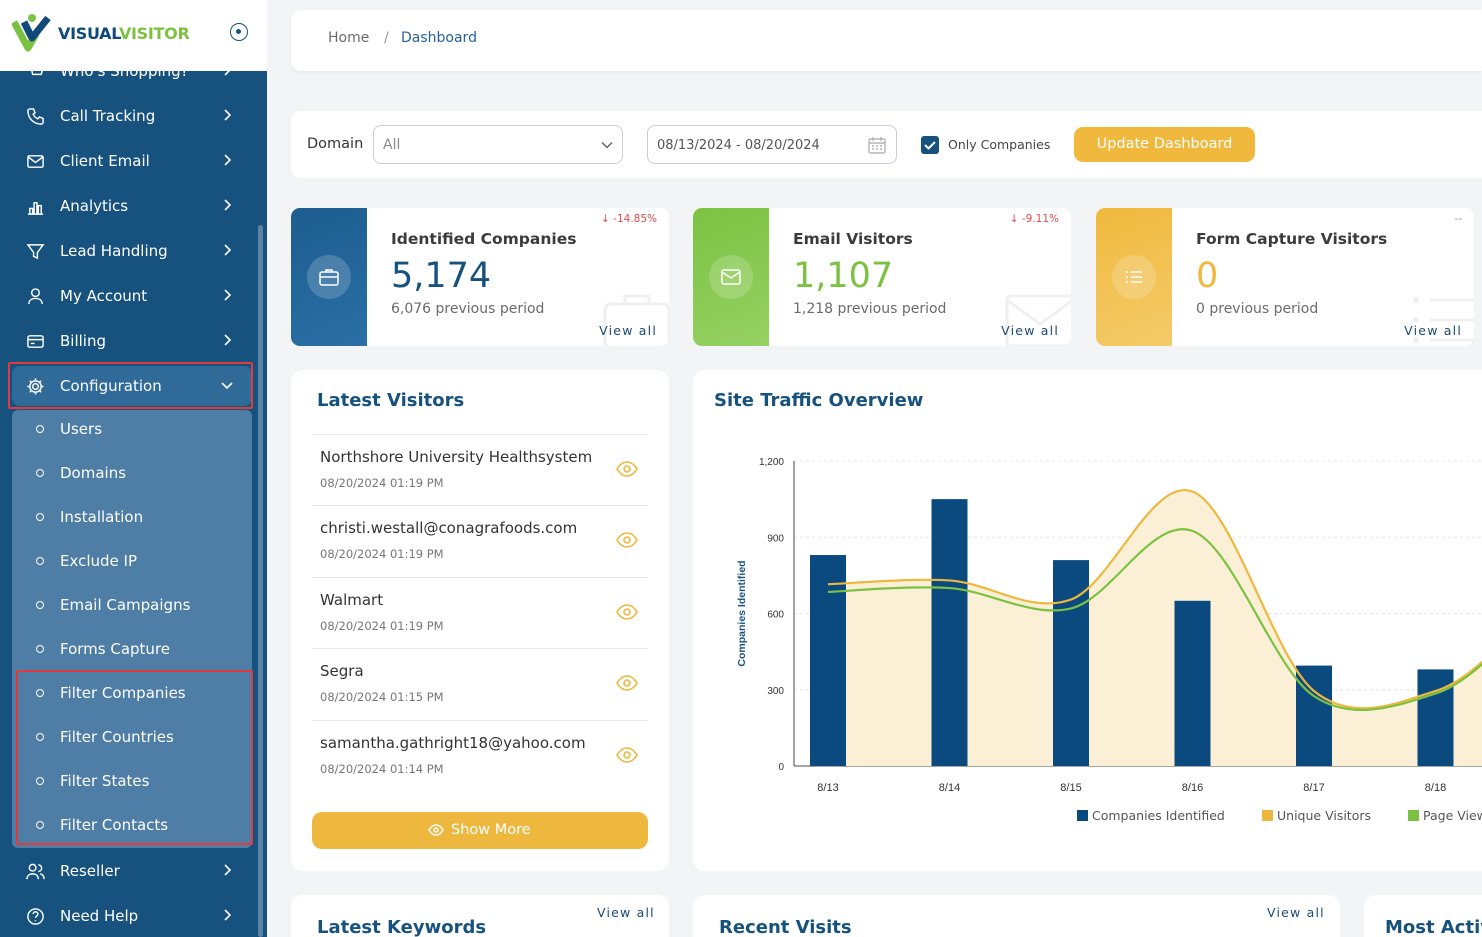 This screenshot has width=1482, height=937. I want to click on stat-change-value: -14.85%, so click(635, 219).